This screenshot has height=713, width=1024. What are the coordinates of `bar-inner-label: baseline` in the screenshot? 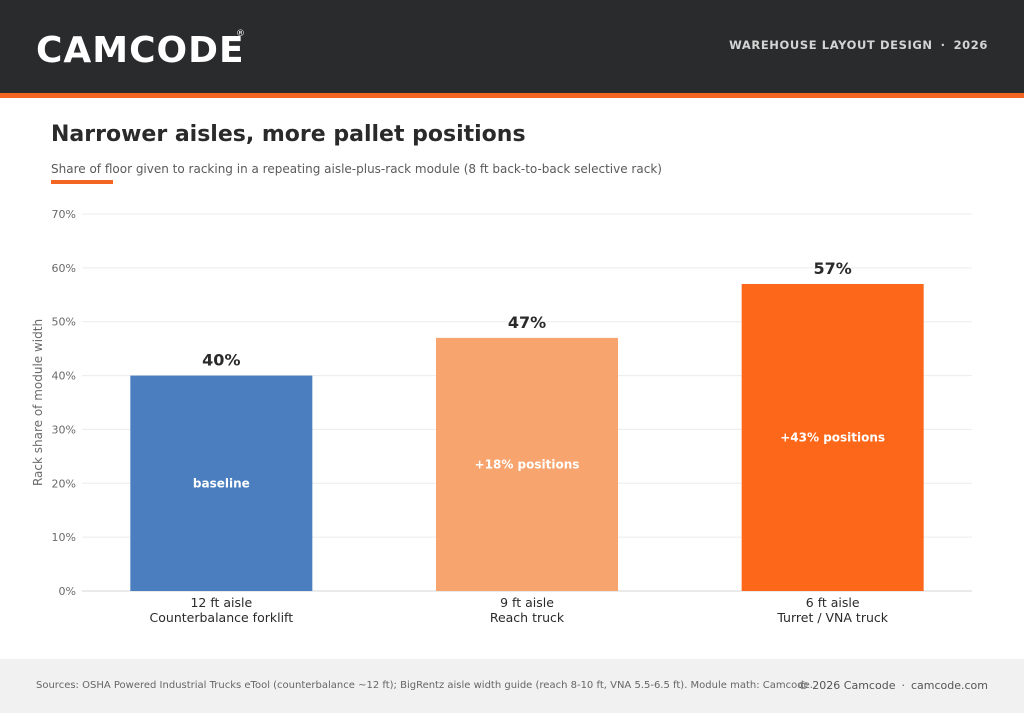 It's located at (221, 483).